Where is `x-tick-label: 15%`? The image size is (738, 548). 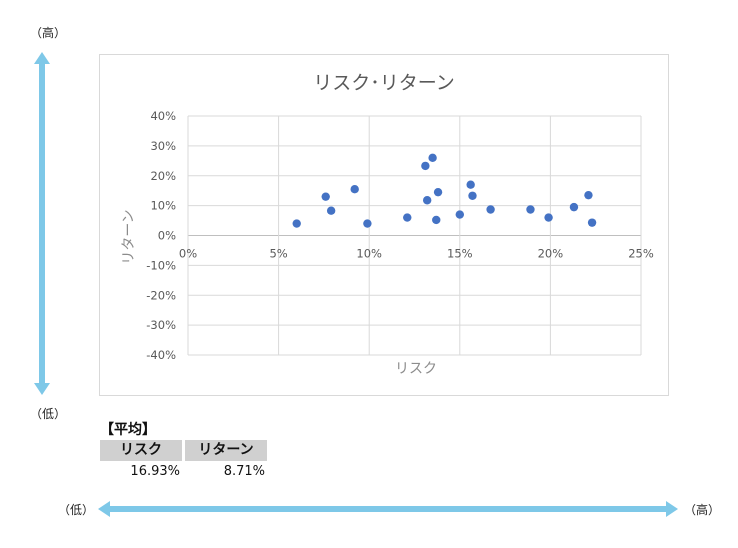 x-tick-label: 15% is located at coordinates (460, 254).